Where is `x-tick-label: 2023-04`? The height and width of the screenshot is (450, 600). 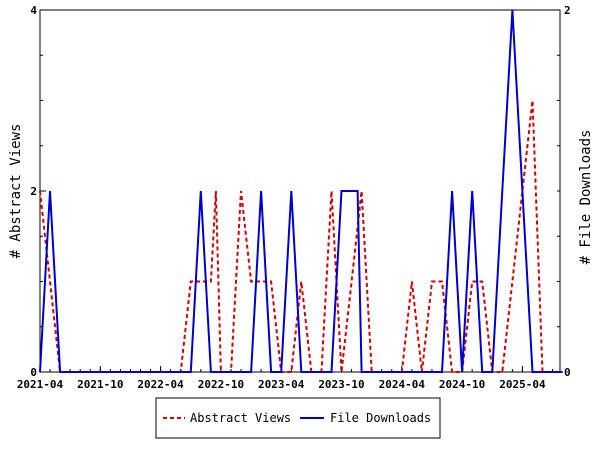 x-tick-label: 2023-04 is located at coordinates (281, 384).